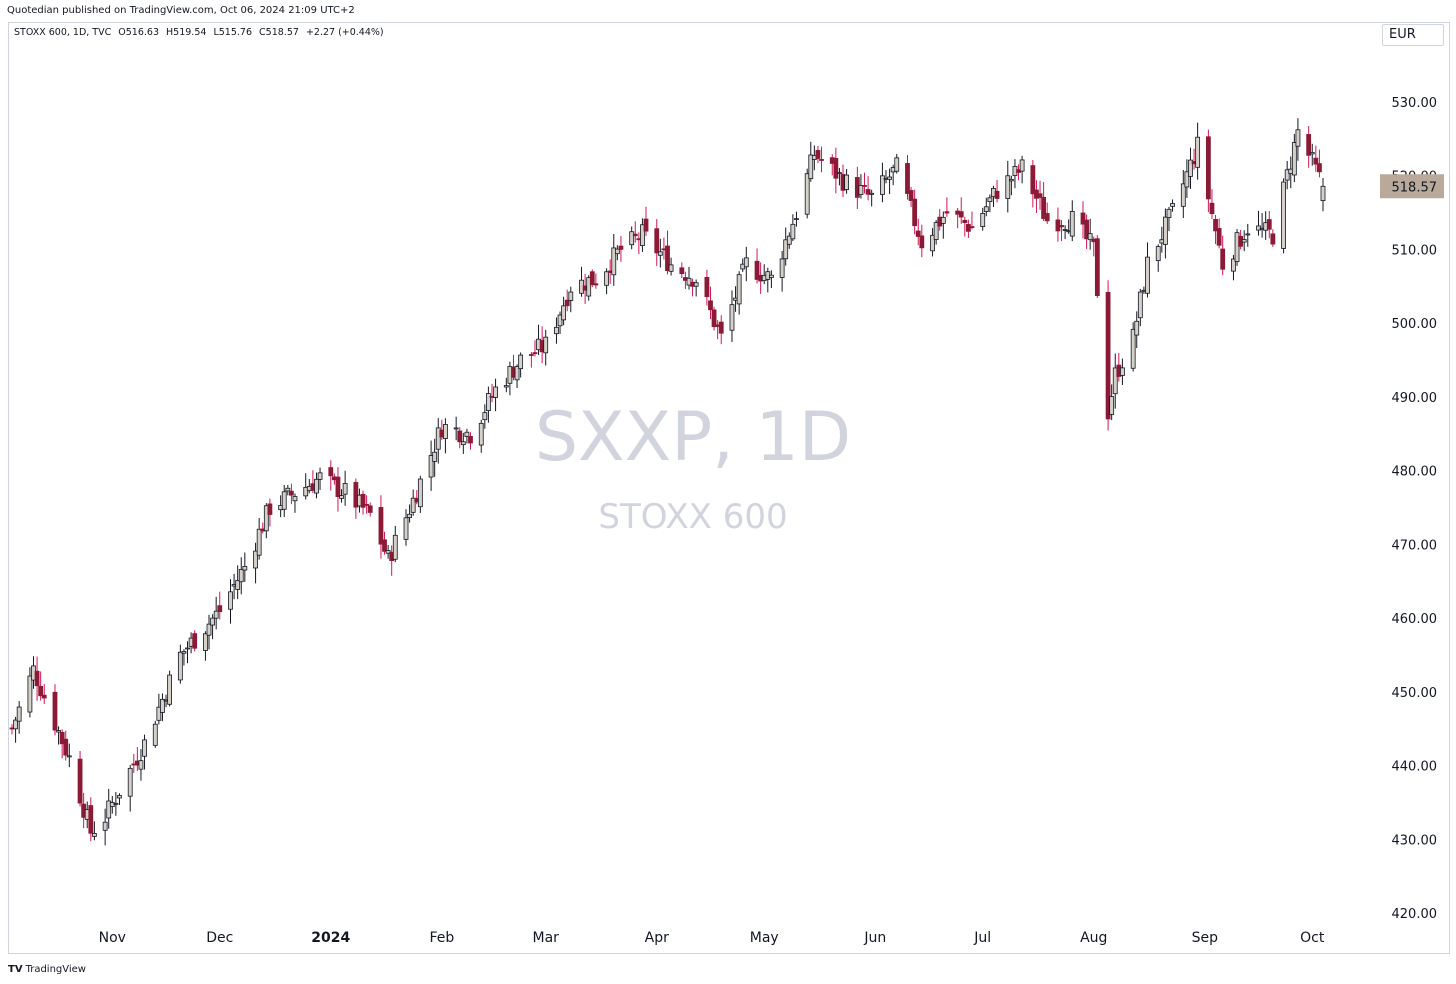 This screenshot has height=984, width=1456. What do you see at coordinates (55, 969) in the screenshot?
I see `tradingview-label: TradingView` at bounding box center [55, 969].